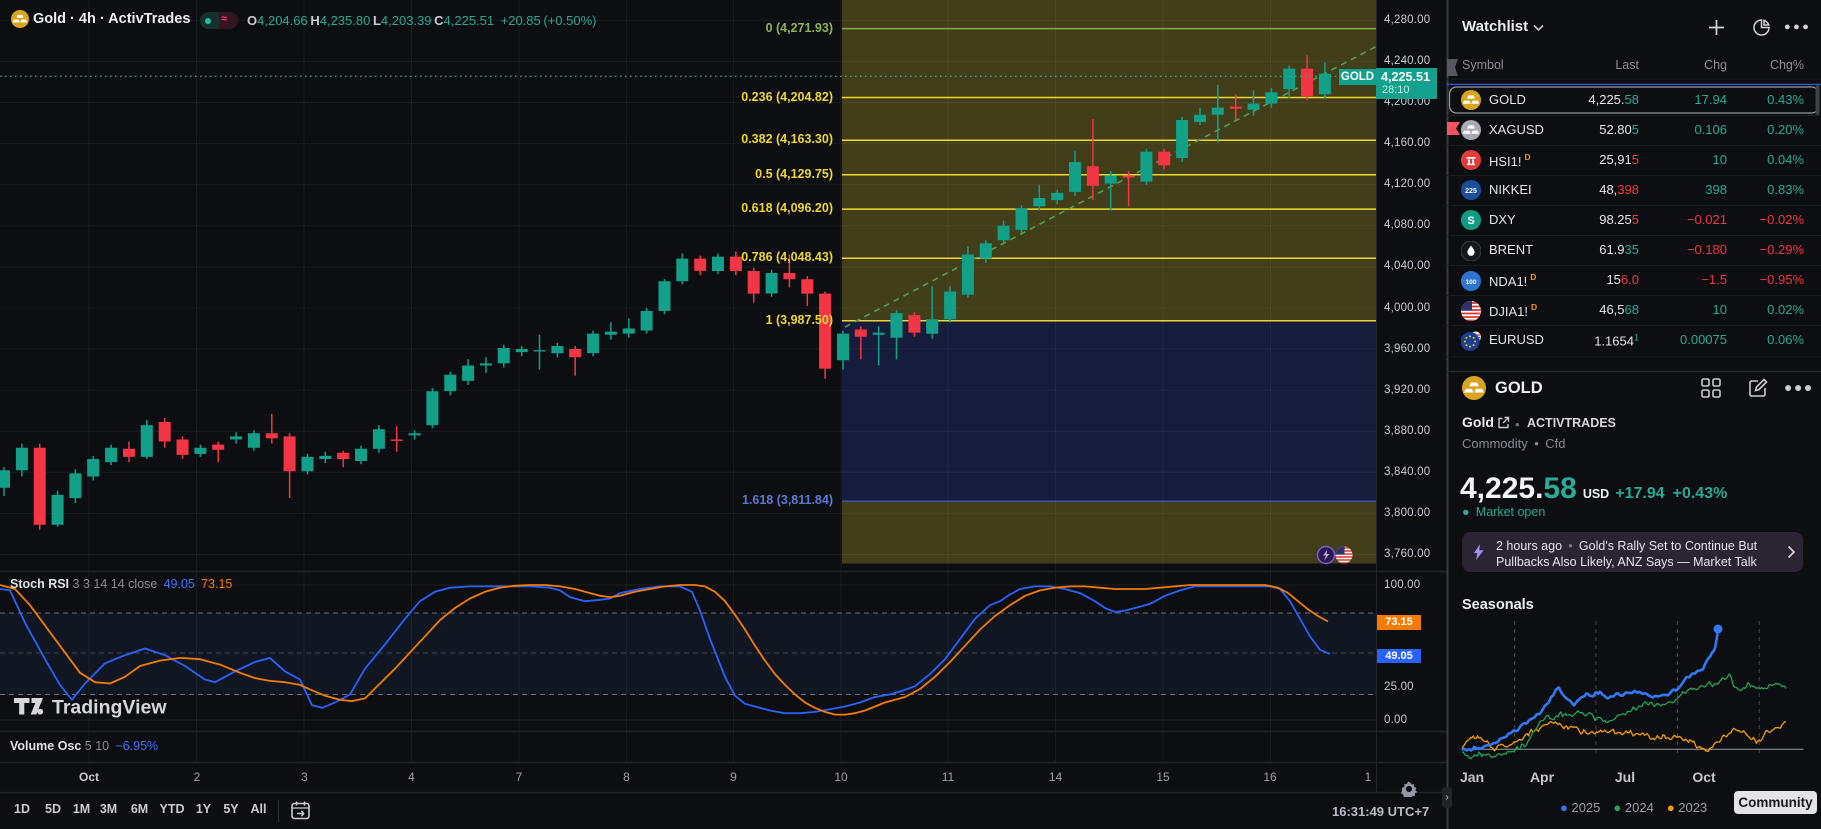  Describe the element at coordinates (1471, 281) in the screenshot. I see `svg-text: 100` at that location.